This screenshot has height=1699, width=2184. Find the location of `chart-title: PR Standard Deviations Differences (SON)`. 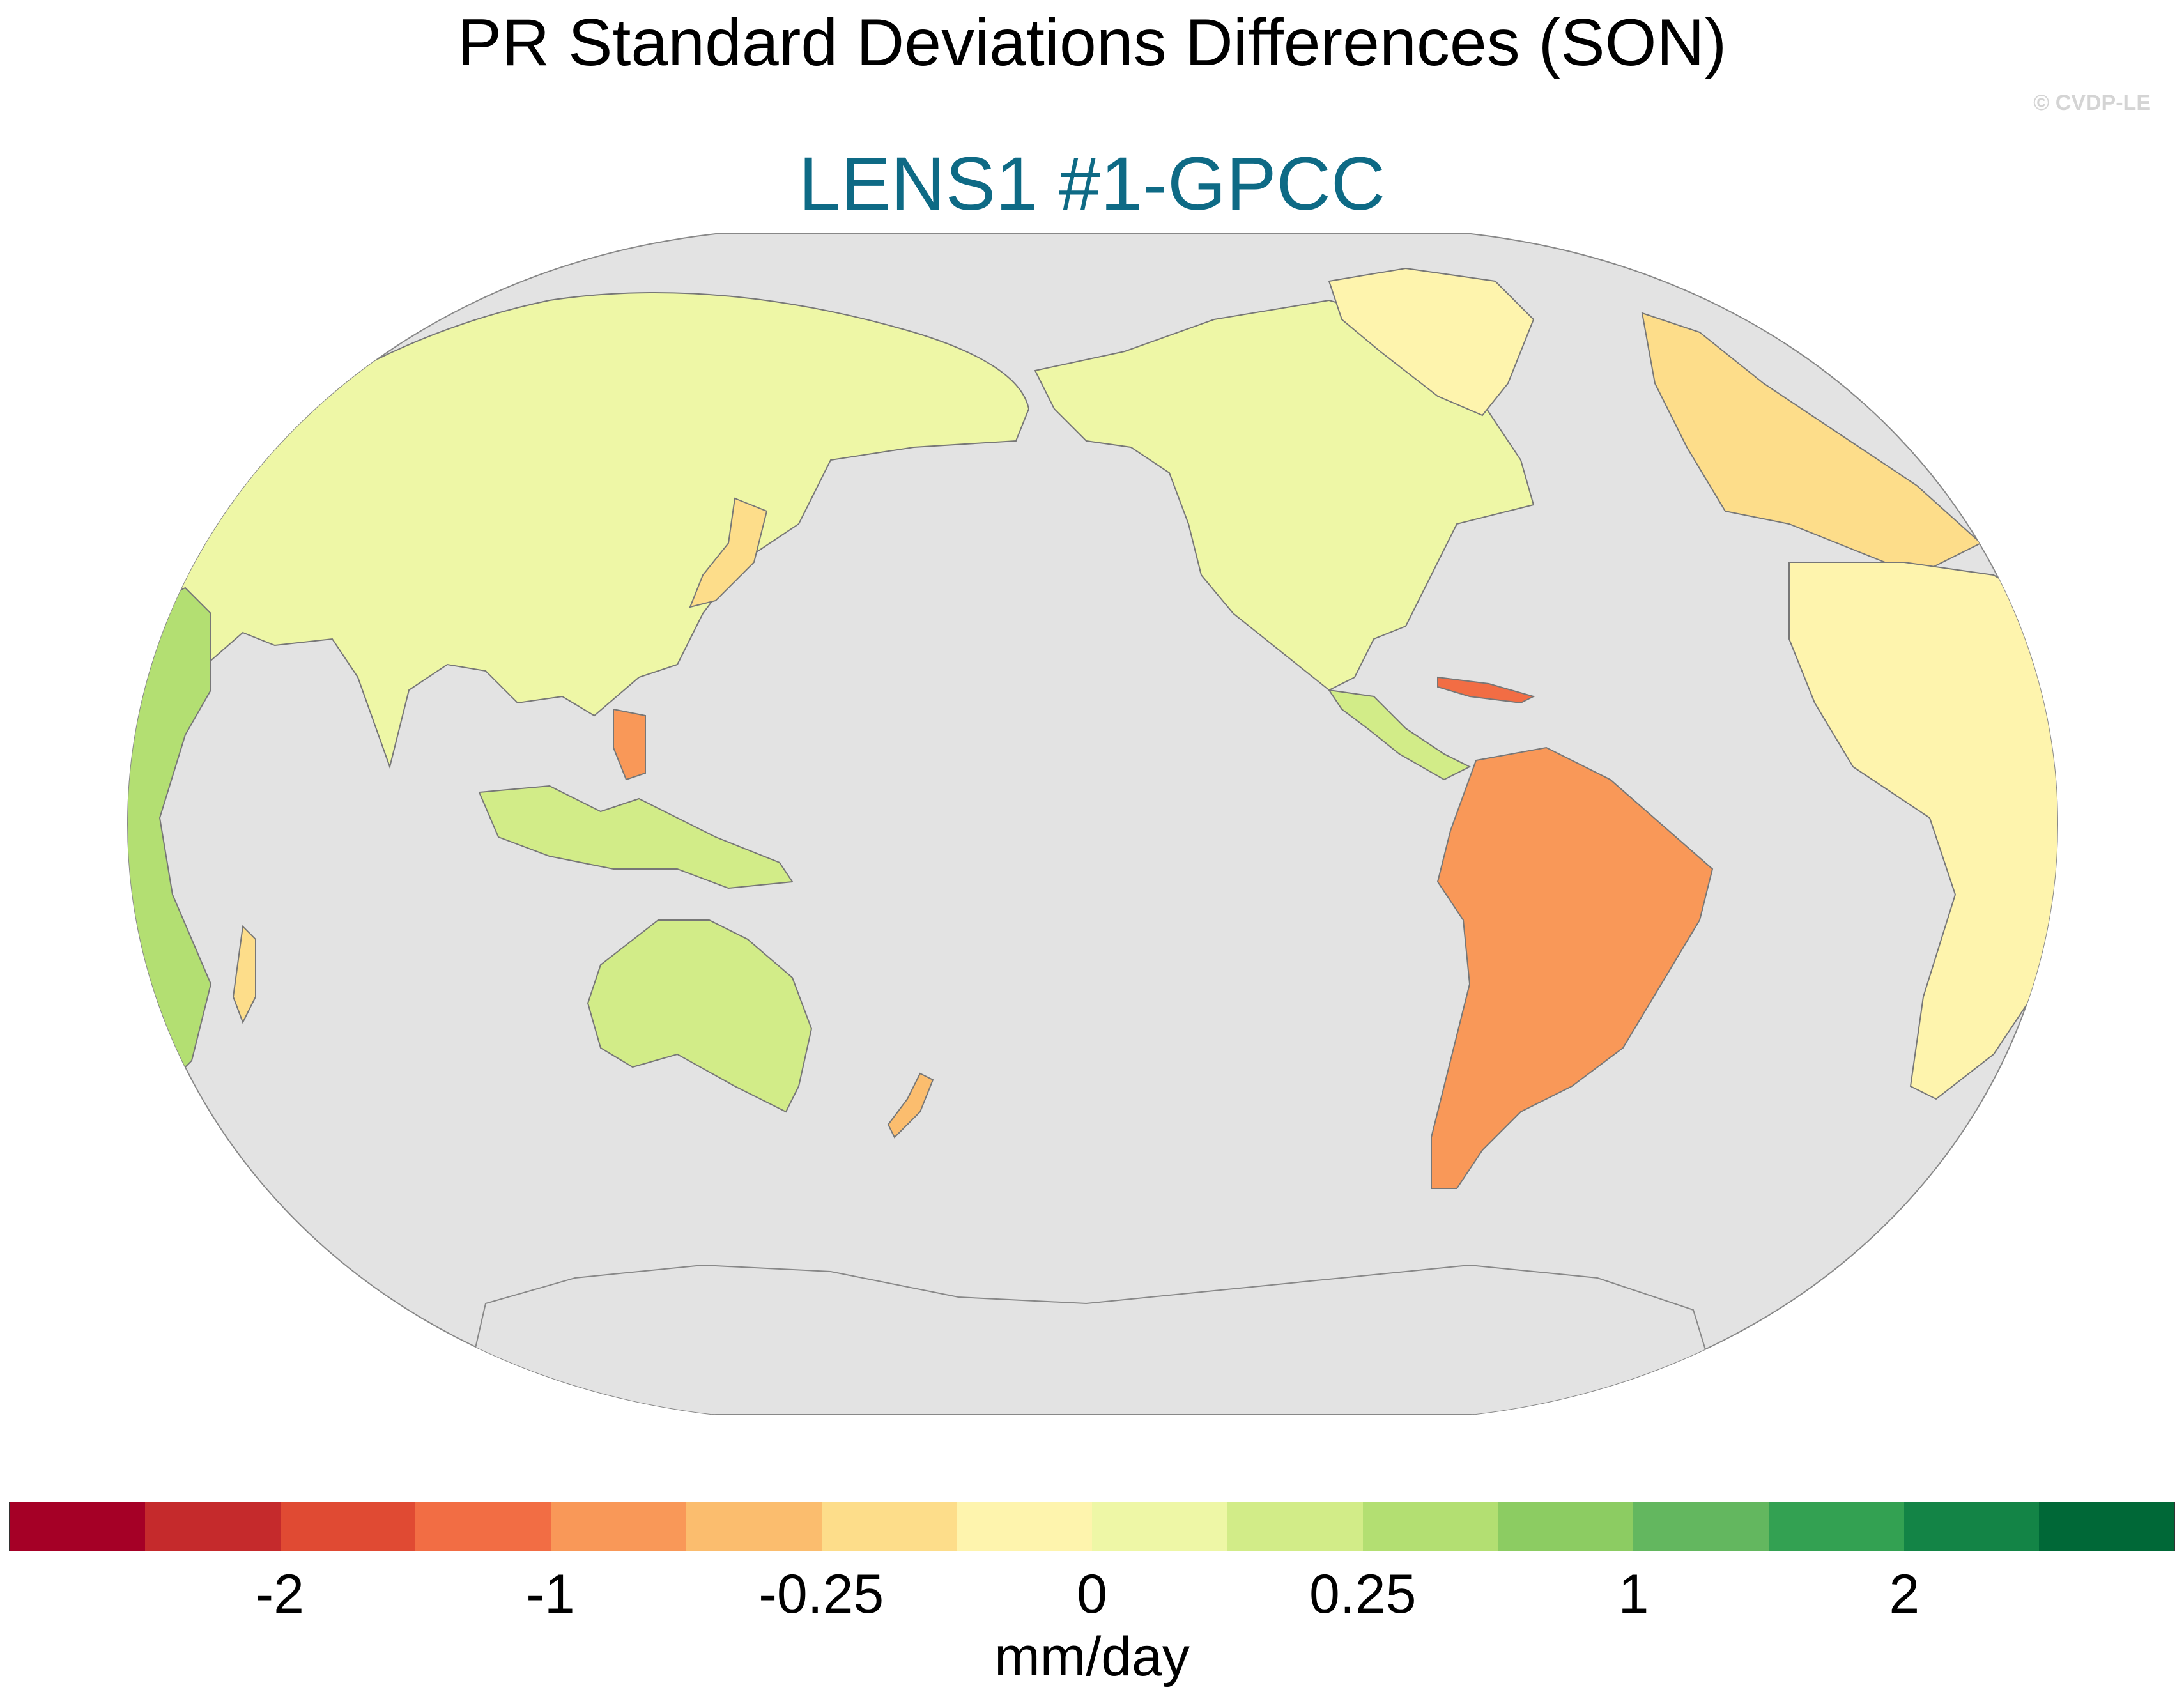

chart-title: PR Standard Deviations Differences (SON) is located at coordinates (1092, 43).